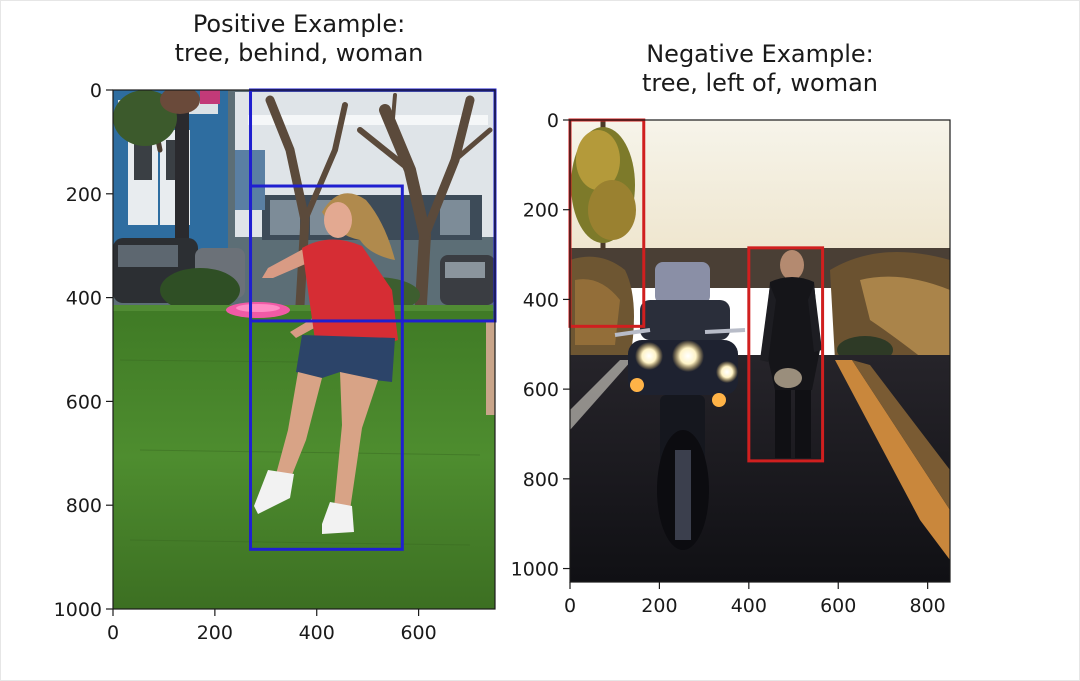  I want to click on positive-x-tick-label: 600, so click(418, 633).